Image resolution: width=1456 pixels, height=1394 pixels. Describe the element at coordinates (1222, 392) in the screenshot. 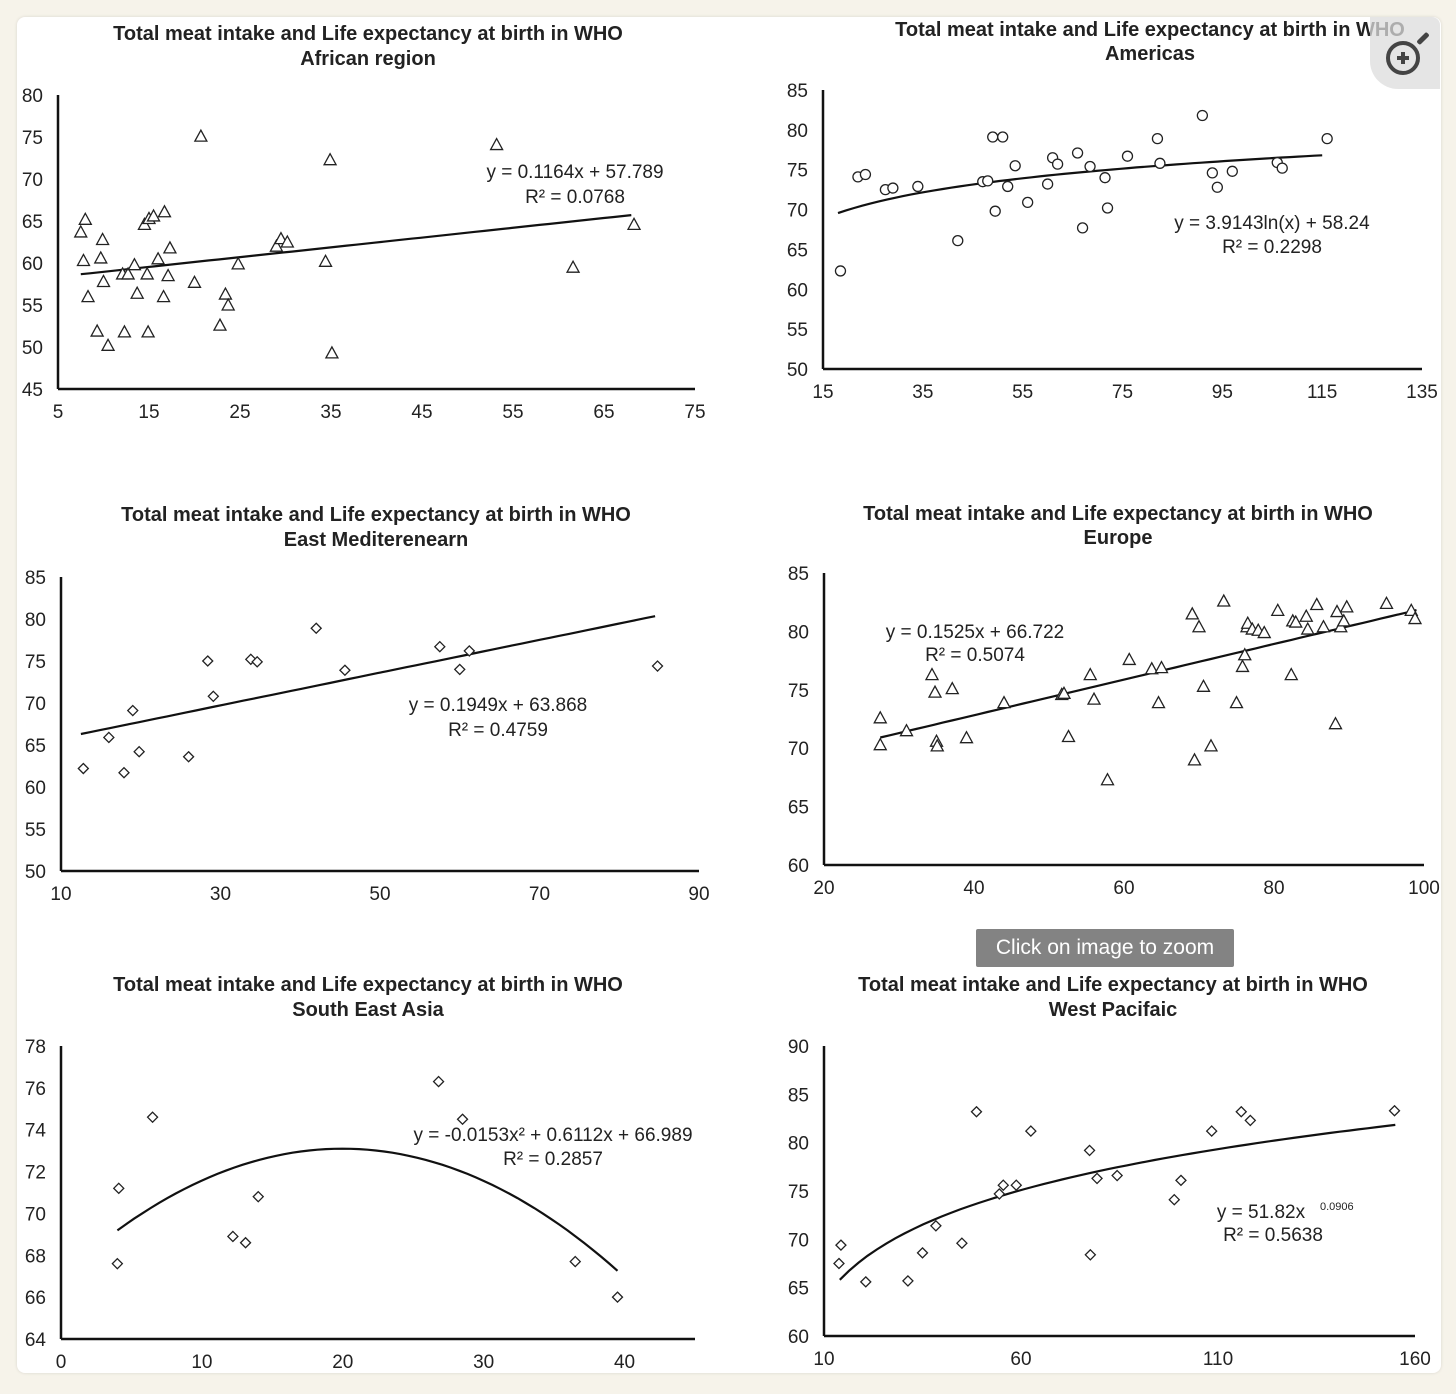

I see `x-tick-label: 95` at that location.